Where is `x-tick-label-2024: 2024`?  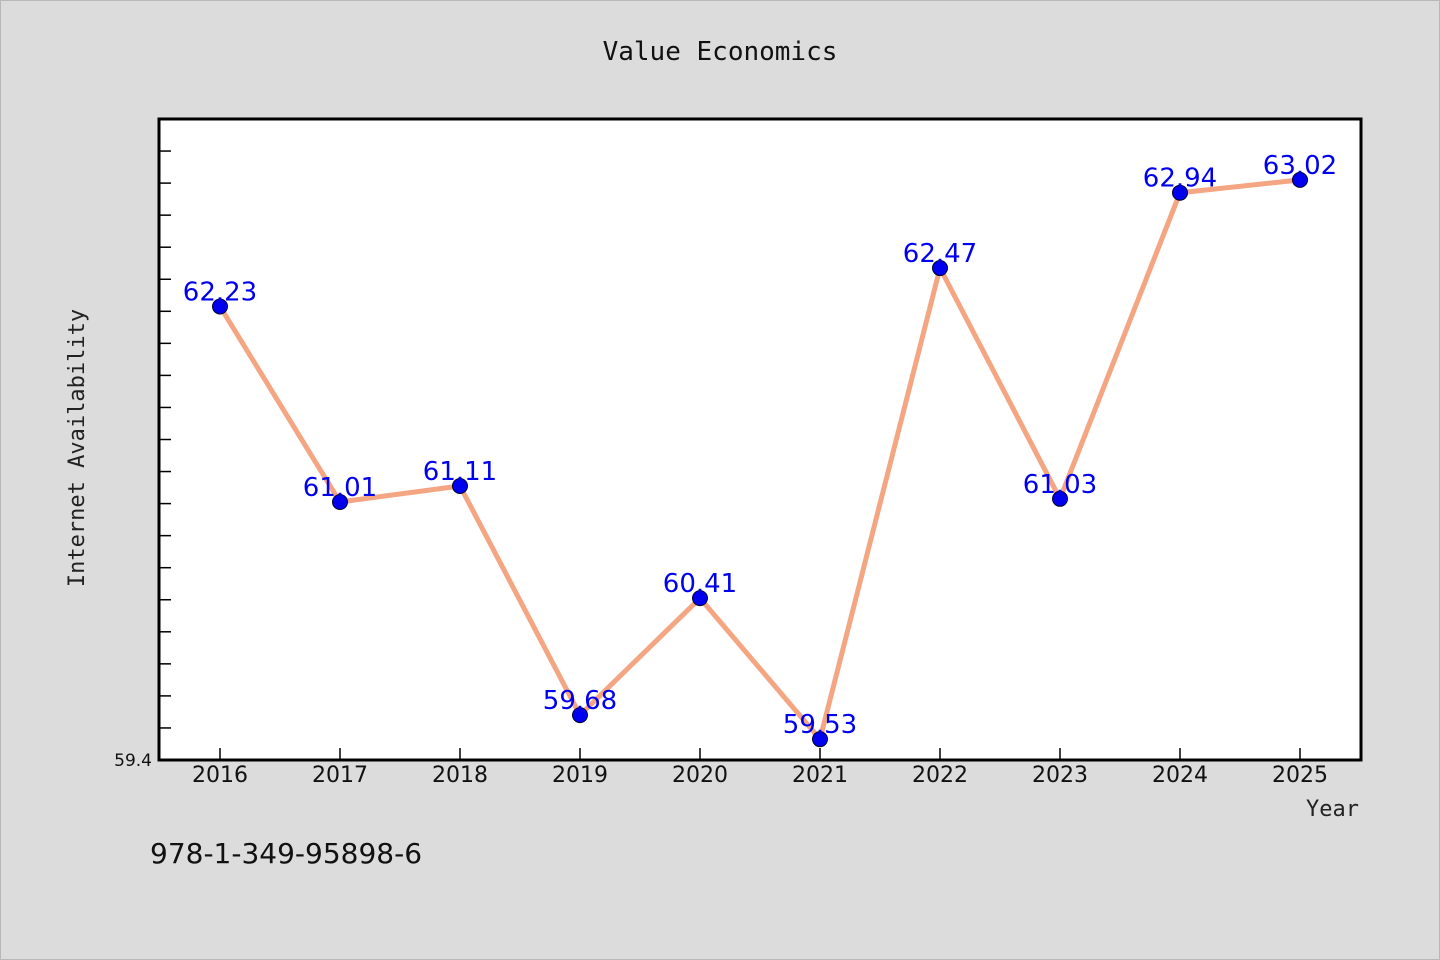
x-tick-label-2024: 2024 is located at coordinates (1180, 775).